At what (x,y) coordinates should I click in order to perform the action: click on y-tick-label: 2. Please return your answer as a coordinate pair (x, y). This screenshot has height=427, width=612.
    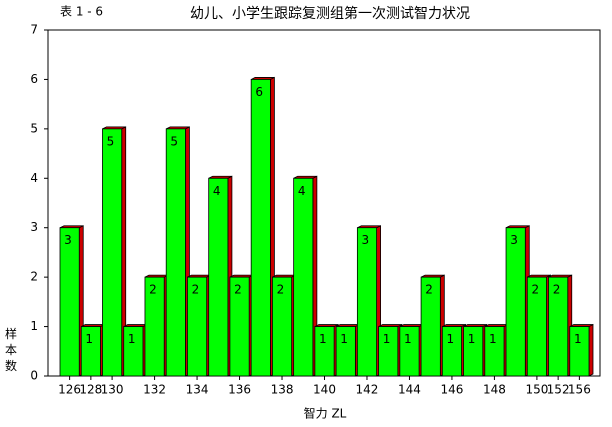
    Looking at the image, I should click on (34, 277).